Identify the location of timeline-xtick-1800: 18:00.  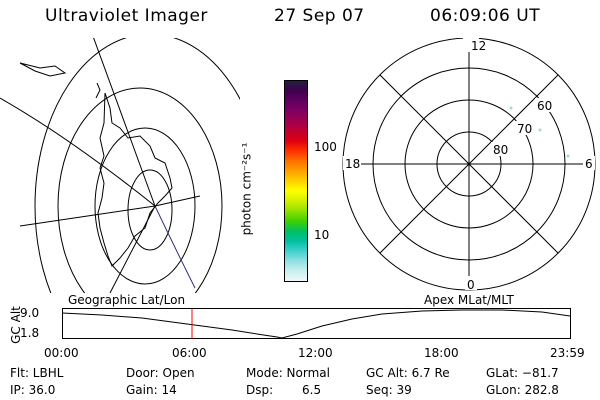
(441, 353).